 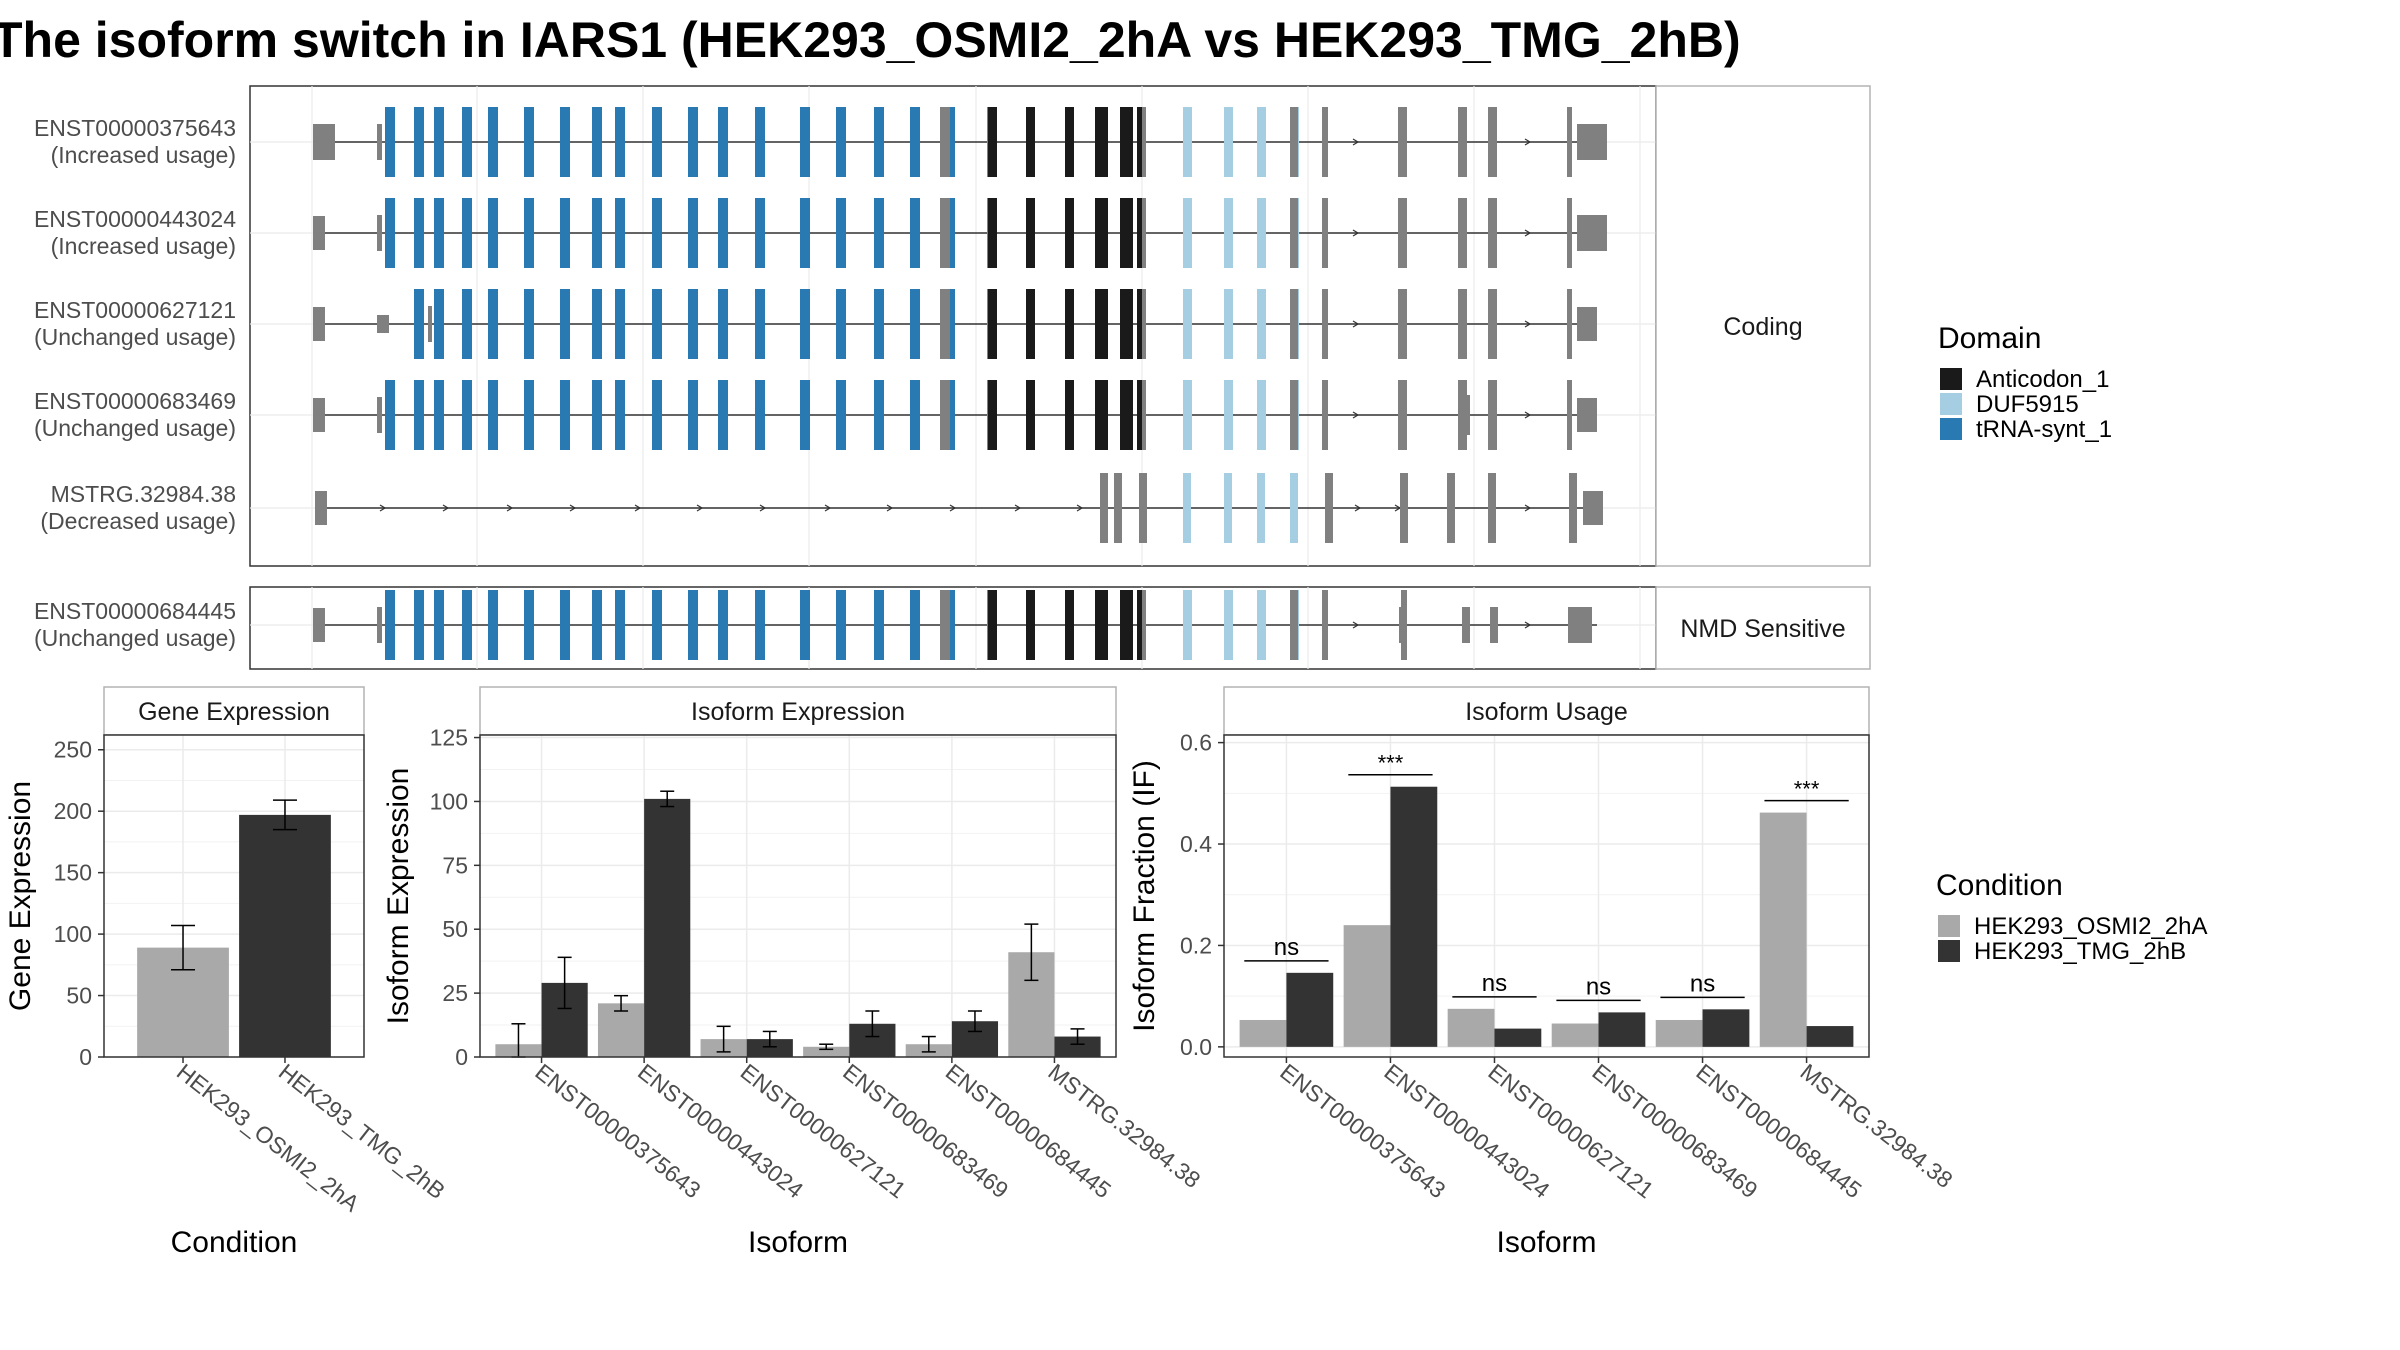 I want to click on transcript-id-label: ENST00000375643, so click(x=135, y=128).